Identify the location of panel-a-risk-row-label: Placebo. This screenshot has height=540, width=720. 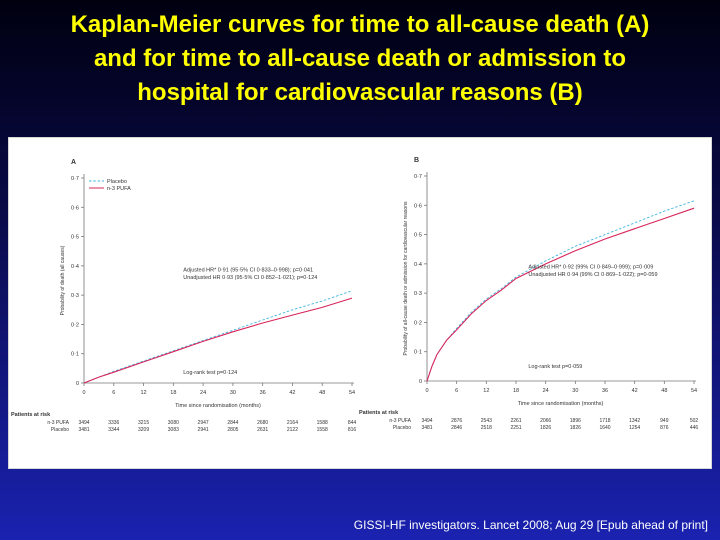
(60, 430).